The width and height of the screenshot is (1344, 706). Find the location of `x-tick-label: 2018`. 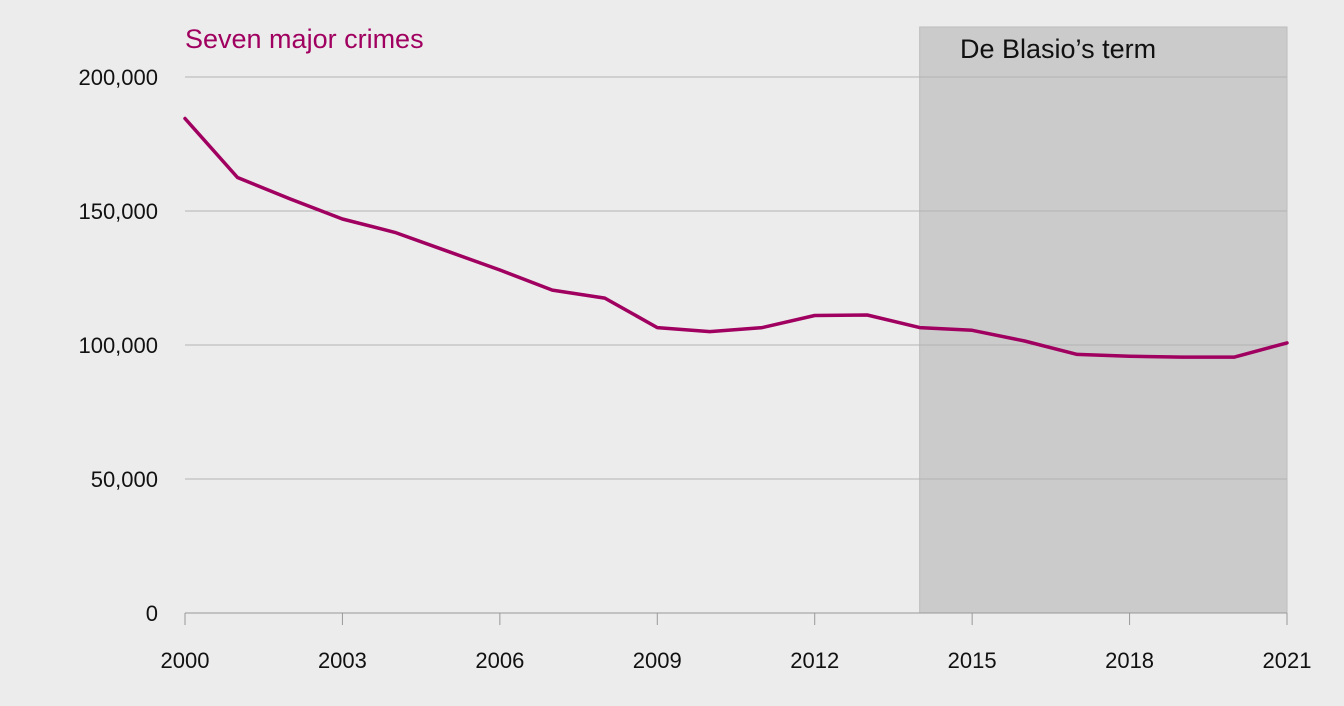

x-tick-label: 2018 is located at coordinates (1129, 660).